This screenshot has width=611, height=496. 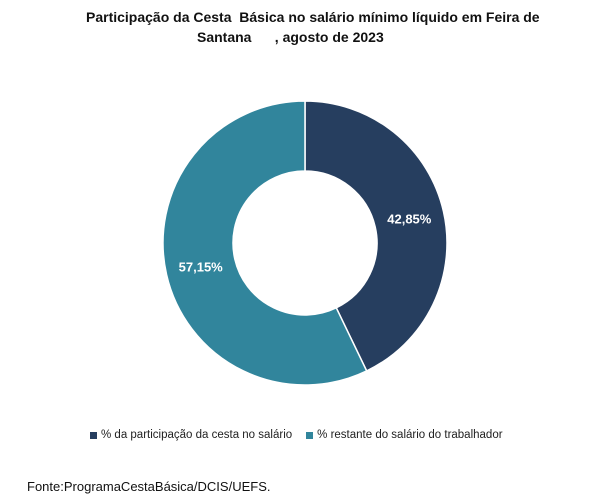 I want to click on source-note: Fonte:ProgramaCestaBásica/DCIS/UEFS., so click(x=149, y=486).